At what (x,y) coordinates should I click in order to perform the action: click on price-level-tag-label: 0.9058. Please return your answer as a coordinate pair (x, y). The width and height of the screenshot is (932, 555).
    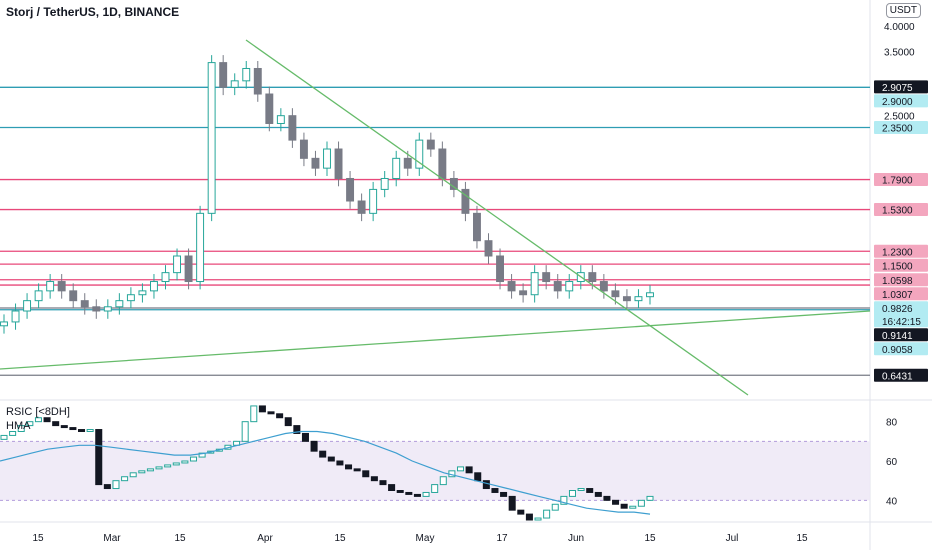
    Looking at the image, I should click on (897, 350).